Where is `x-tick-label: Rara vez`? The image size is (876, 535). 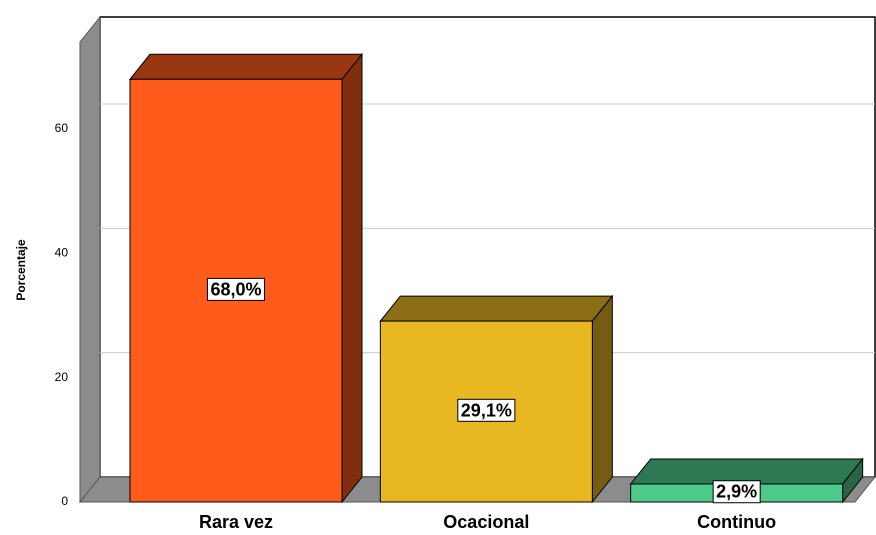 x-tick-label: Rara vez is located at coordinates (236, 522).